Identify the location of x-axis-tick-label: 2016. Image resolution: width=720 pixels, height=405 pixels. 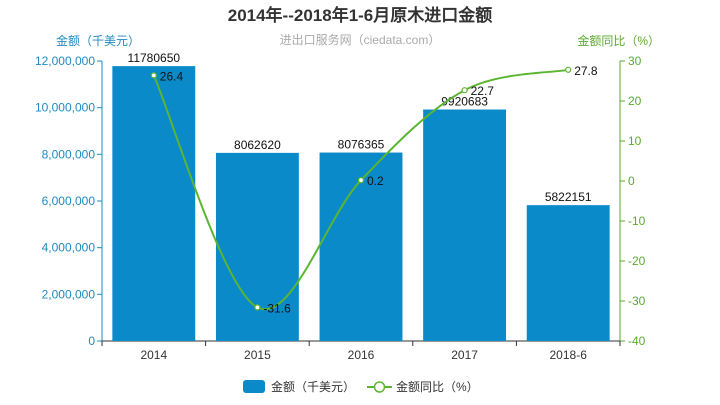
(361, 355).